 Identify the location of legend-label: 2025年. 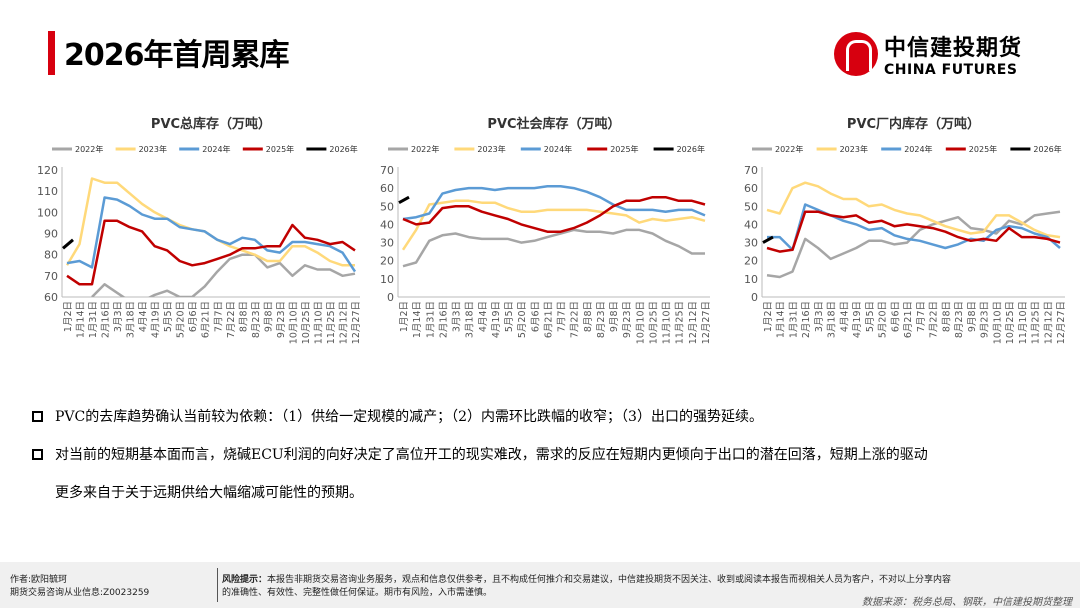
(624, 149).